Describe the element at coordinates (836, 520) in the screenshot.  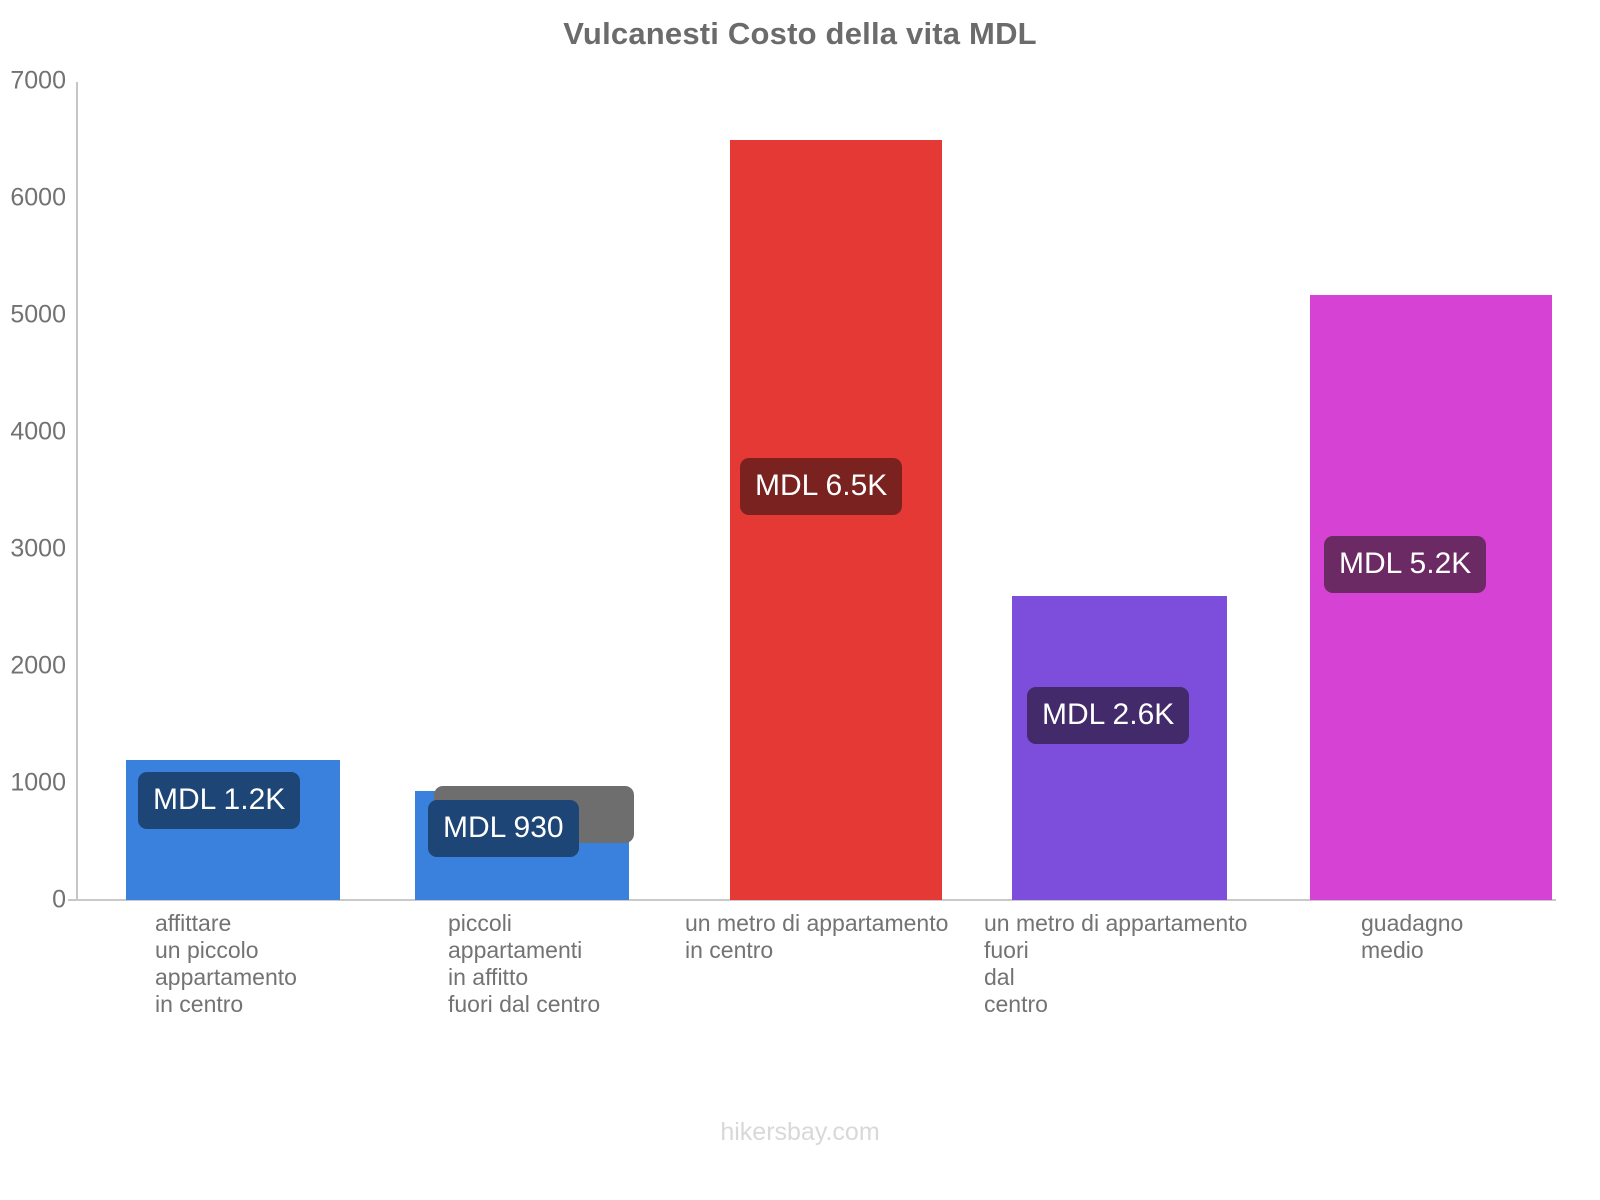
I see `bar-un-metro-di-appartamento-in-centro` at that location.